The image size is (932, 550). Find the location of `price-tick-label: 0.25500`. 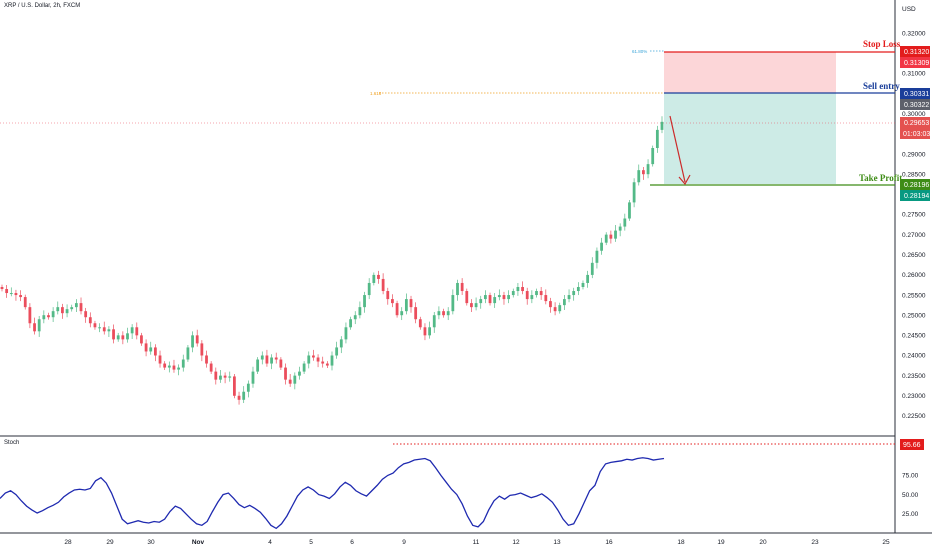

price-tick-label: 0.25500 is located at coordinates (914, 295).